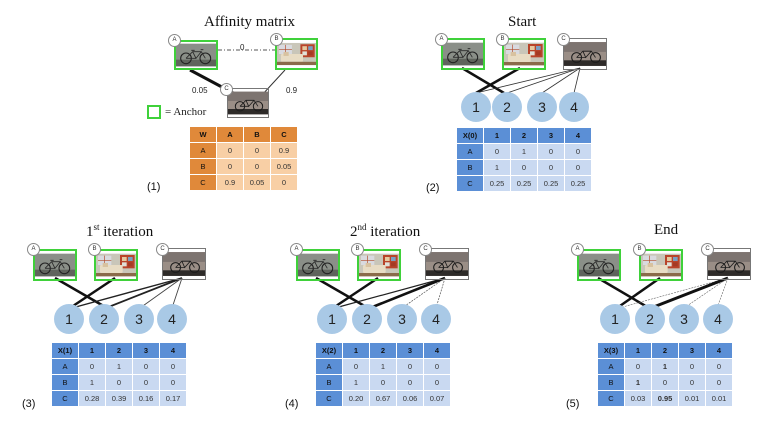  I want to click on w-corner: W, so click(203, 134).